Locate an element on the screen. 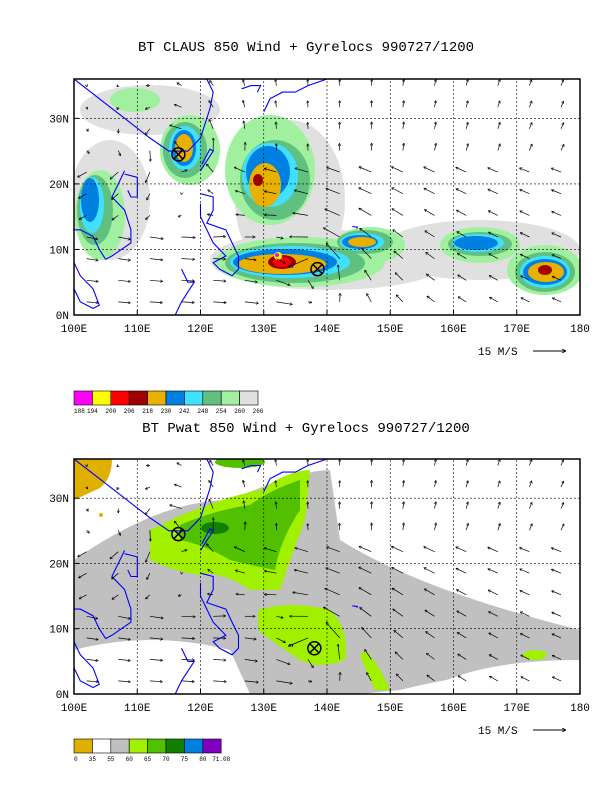  colorbar-label: 218 is located at coordinates (147, 411).